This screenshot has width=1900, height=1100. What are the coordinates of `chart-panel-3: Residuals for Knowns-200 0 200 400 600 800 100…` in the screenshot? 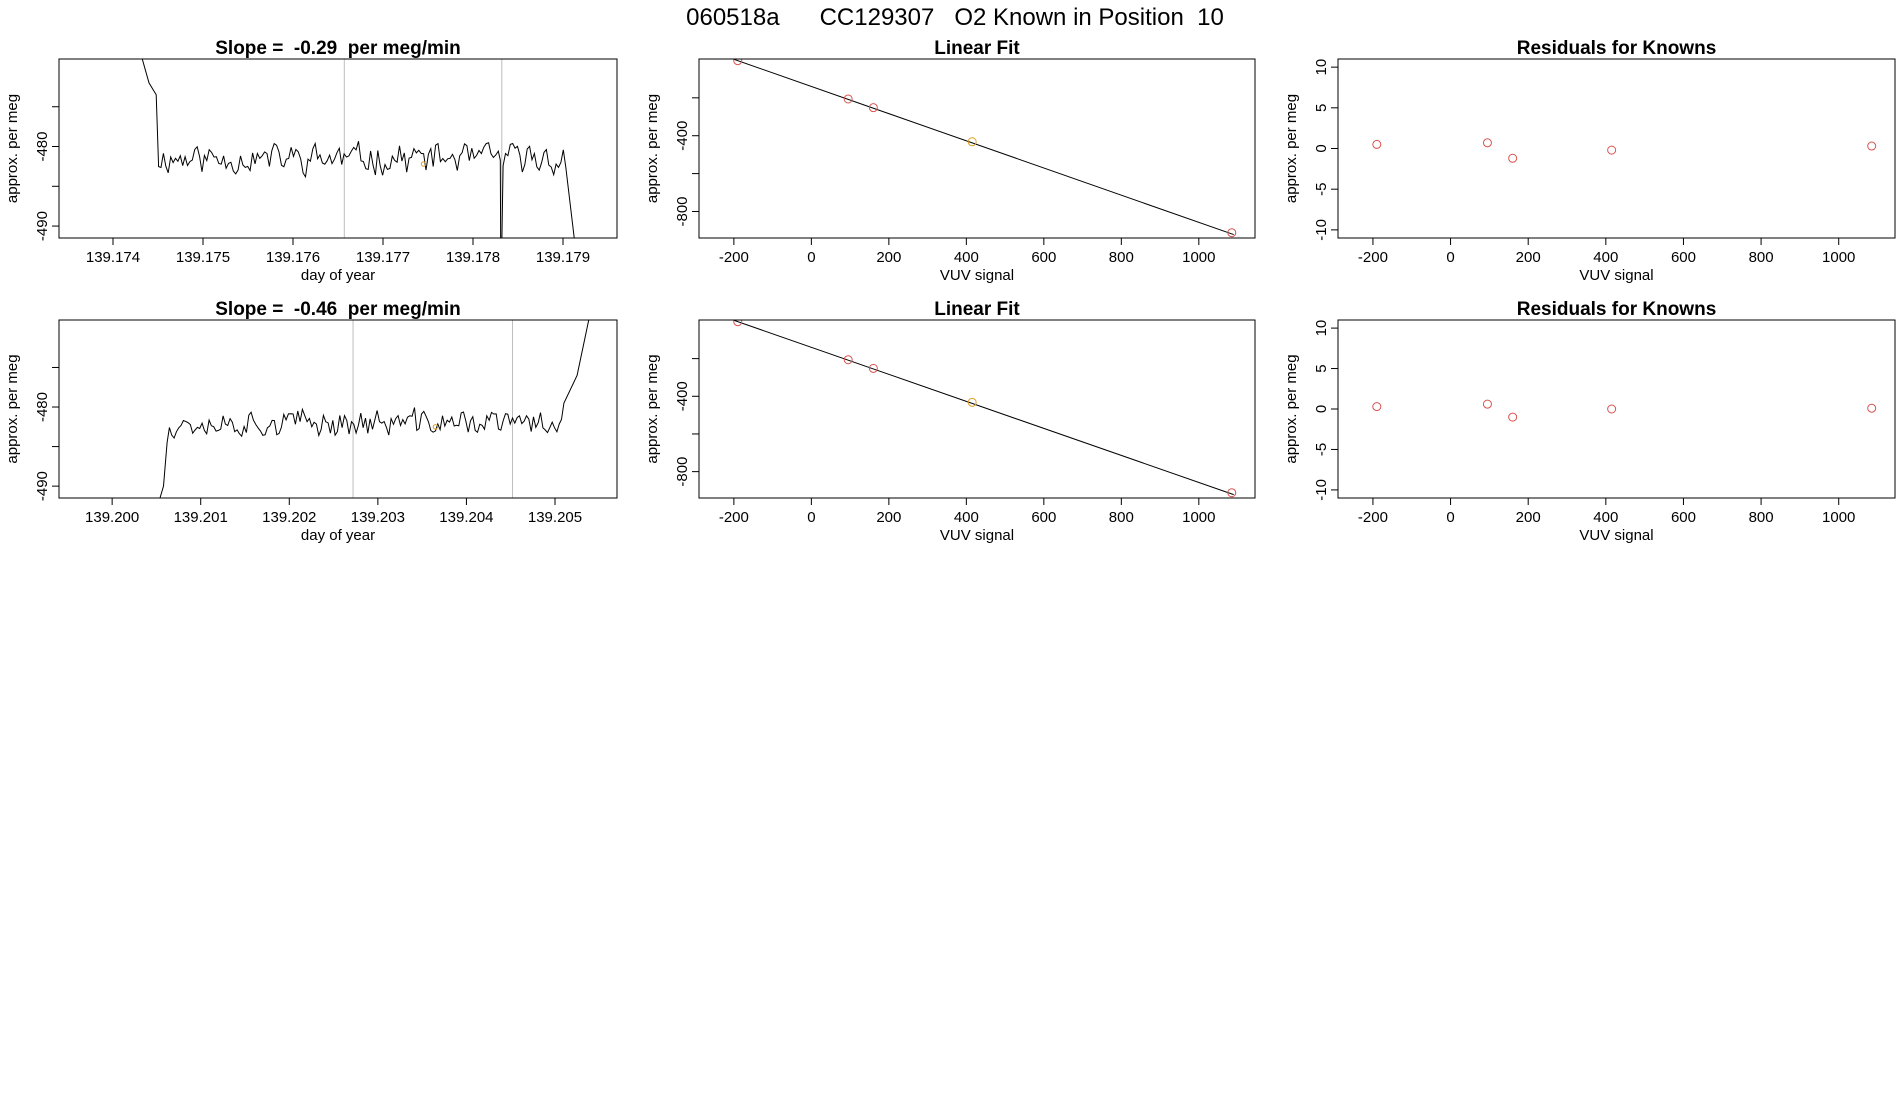 It's located at (1589, 161).